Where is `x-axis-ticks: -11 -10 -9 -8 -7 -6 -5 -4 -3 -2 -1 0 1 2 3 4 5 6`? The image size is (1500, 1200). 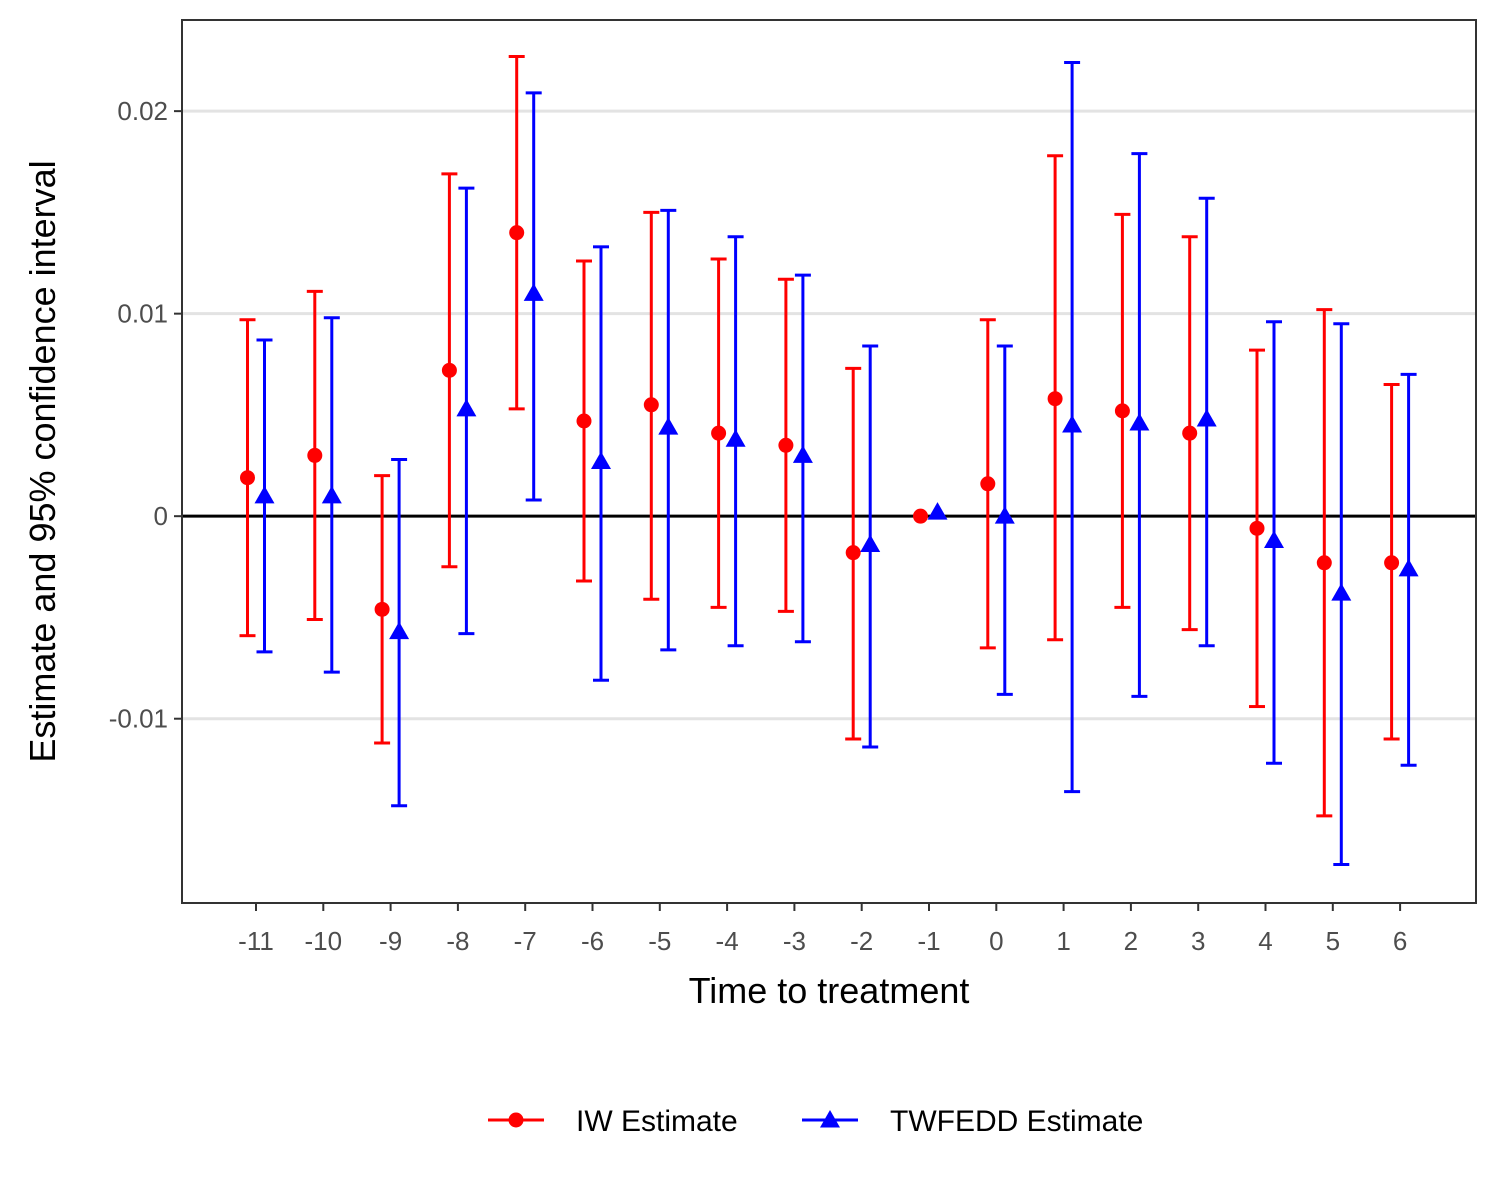 x-axis-ticks: -11 -10 -9 -8 -7 -6 -5 -4 -3 -2 -1 0 1 2 3 4 5 6 is located at coordinates (822, 929).